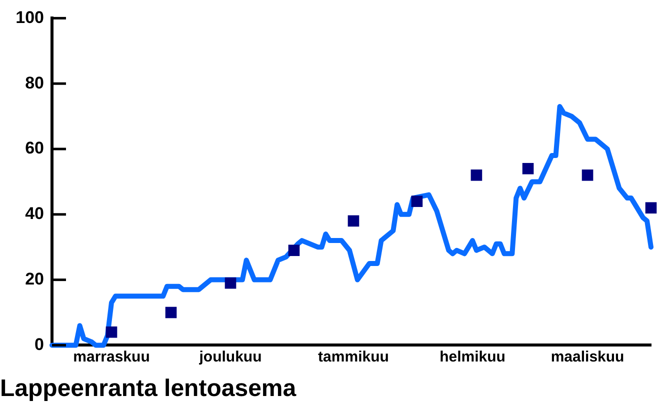  I want to click on y-tick-label: 20, so click(34, 278).